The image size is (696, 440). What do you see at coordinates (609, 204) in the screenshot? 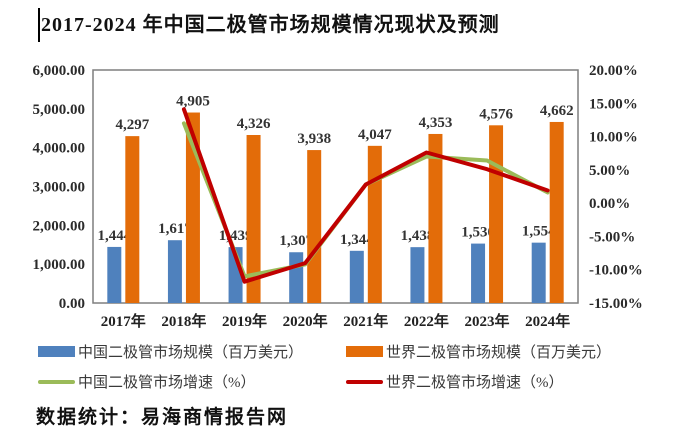
I see `right-axis-tick: 0.00%` at bounding box center [609, 204].